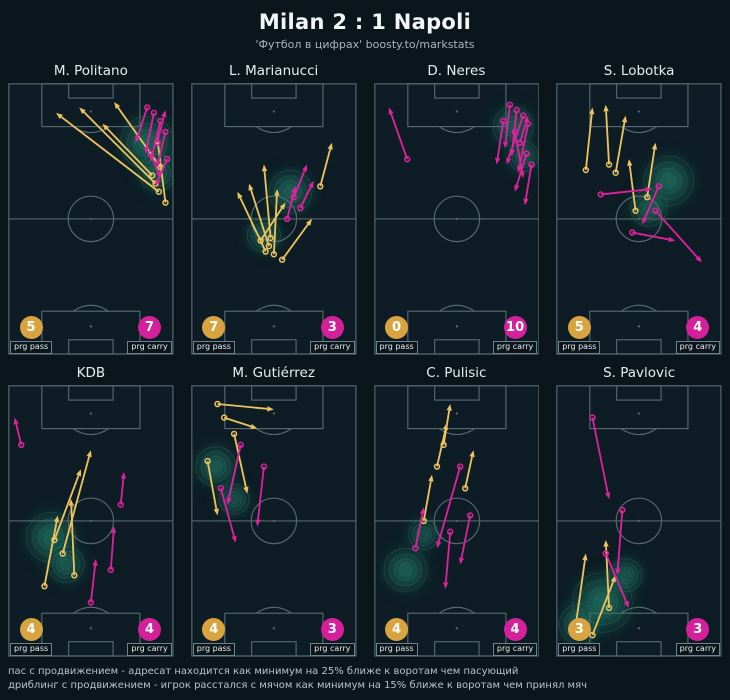  I want to click on player-name: S. Lobotka, so click(639, 71).